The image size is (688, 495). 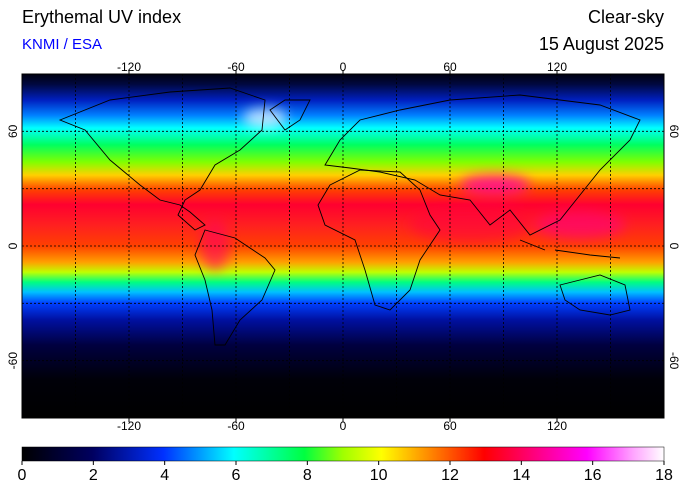 What do you see at coordinates (593, 475) in the screenshot?
I see `colorbar-tick-label: 16` at bounding box center [593, 475].